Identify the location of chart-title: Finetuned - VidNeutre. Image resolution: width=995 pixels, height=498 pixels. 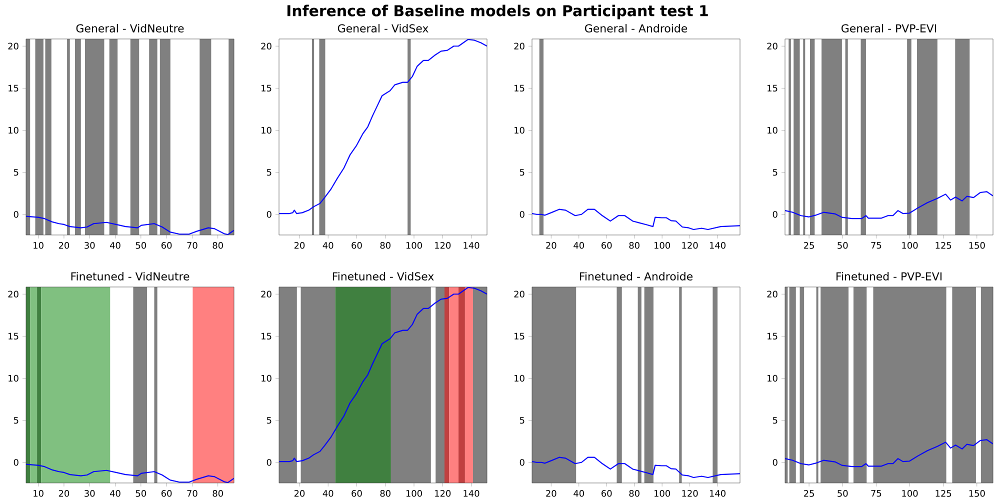
(130, 276).